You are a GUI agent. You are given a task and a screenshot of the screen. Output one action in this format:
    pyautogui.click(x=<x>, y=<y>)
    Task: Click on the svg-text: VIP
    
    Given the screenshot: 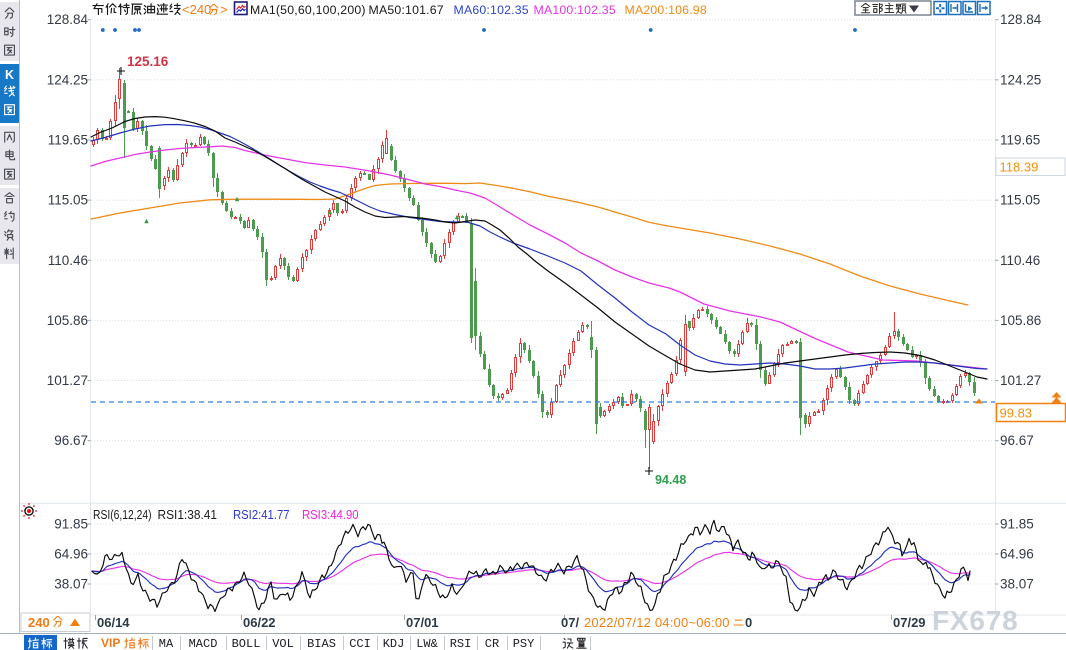 What is the action you would take?
    pyautogui.click(x=110, y=643)
    